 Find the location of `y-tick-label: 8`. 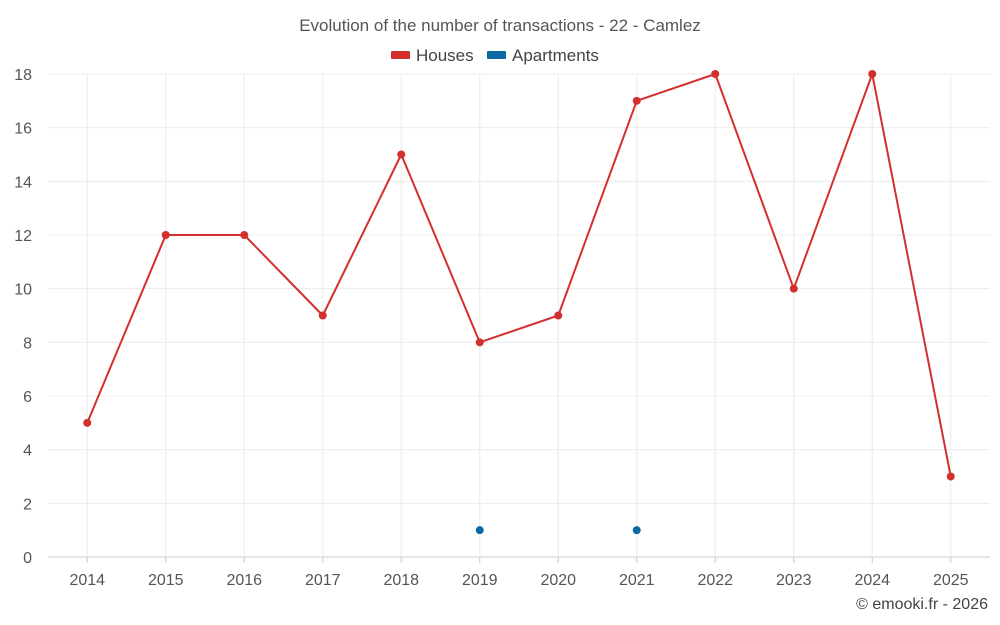

y-tick-label: 8 is located at coordinates (27, 343).